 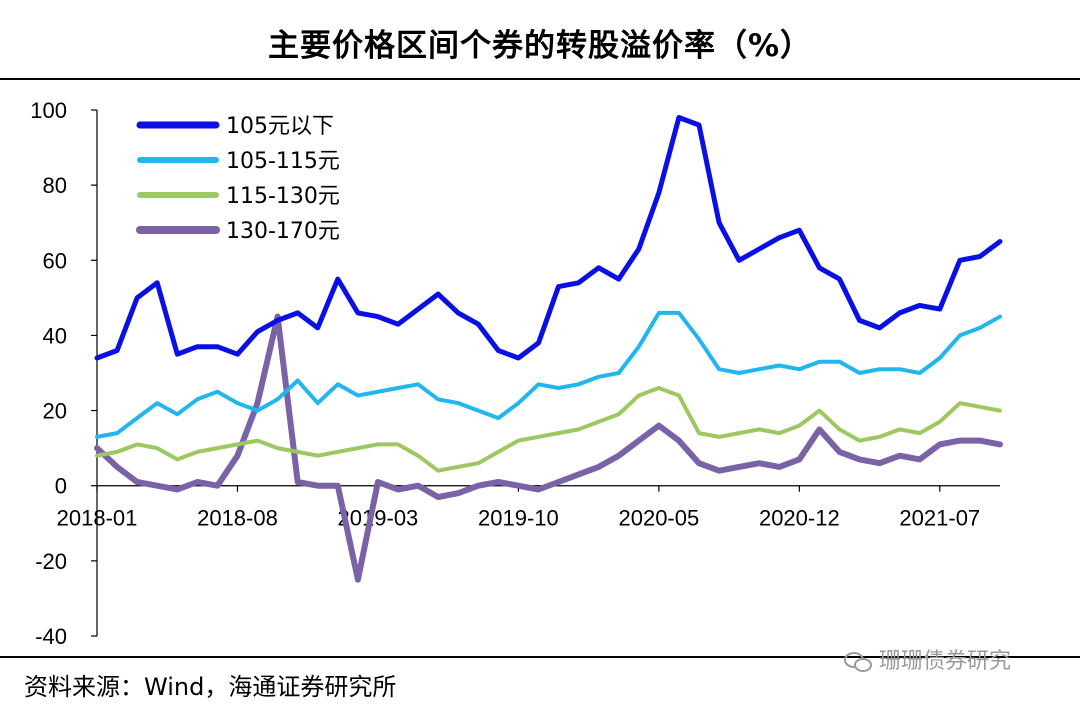 I want to click on y-tick-label: 100, so click(x=48, y=110).